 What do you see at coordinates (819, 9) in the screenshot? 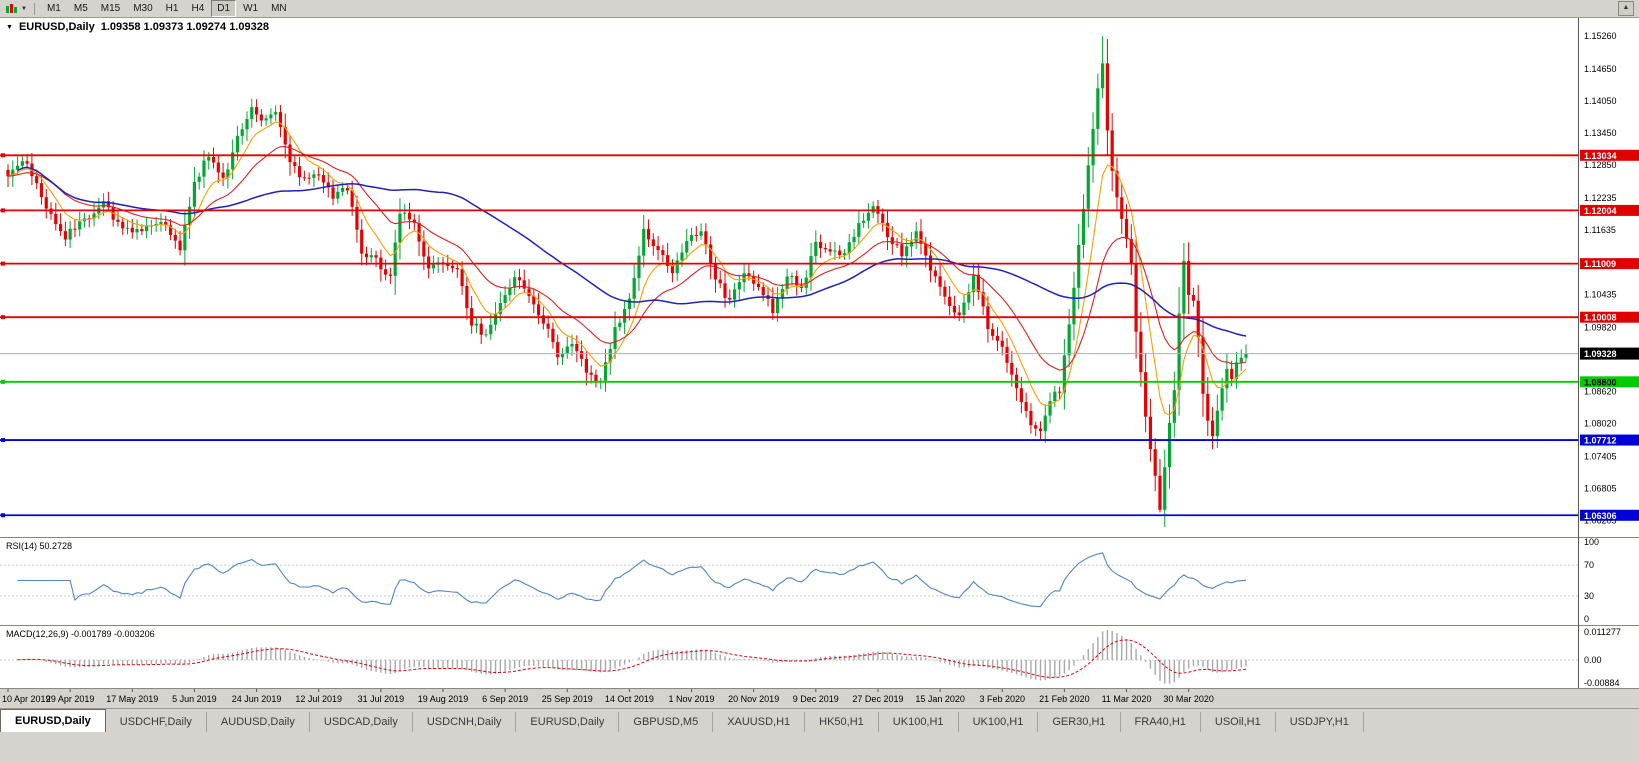
I see `toolbar: ▼ M1 M5 M15 M30 H1 H4 D1 W1 MN ▲` at bounding box center [819, 9].